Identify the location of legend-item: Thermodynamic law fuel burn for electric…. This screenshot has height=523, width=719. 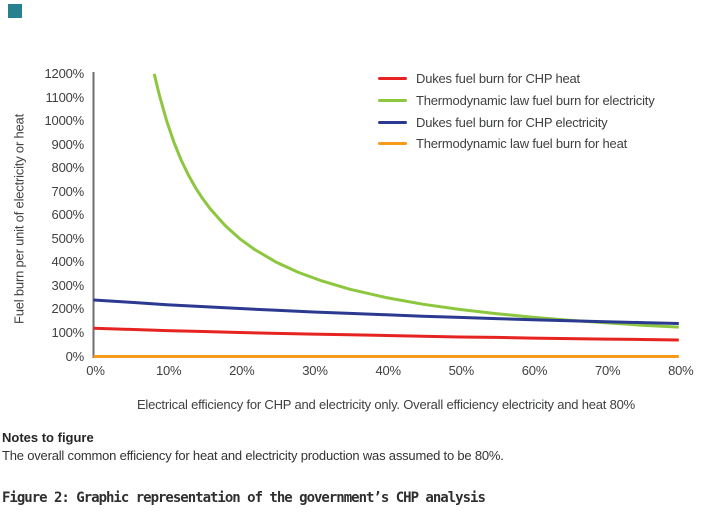
(516, 101).